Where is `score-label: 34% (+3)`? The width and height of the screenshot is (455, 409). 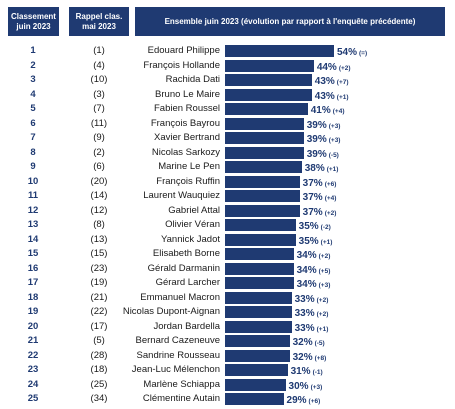
score-label: 34% (+3) is located at coordinates (314, 284).